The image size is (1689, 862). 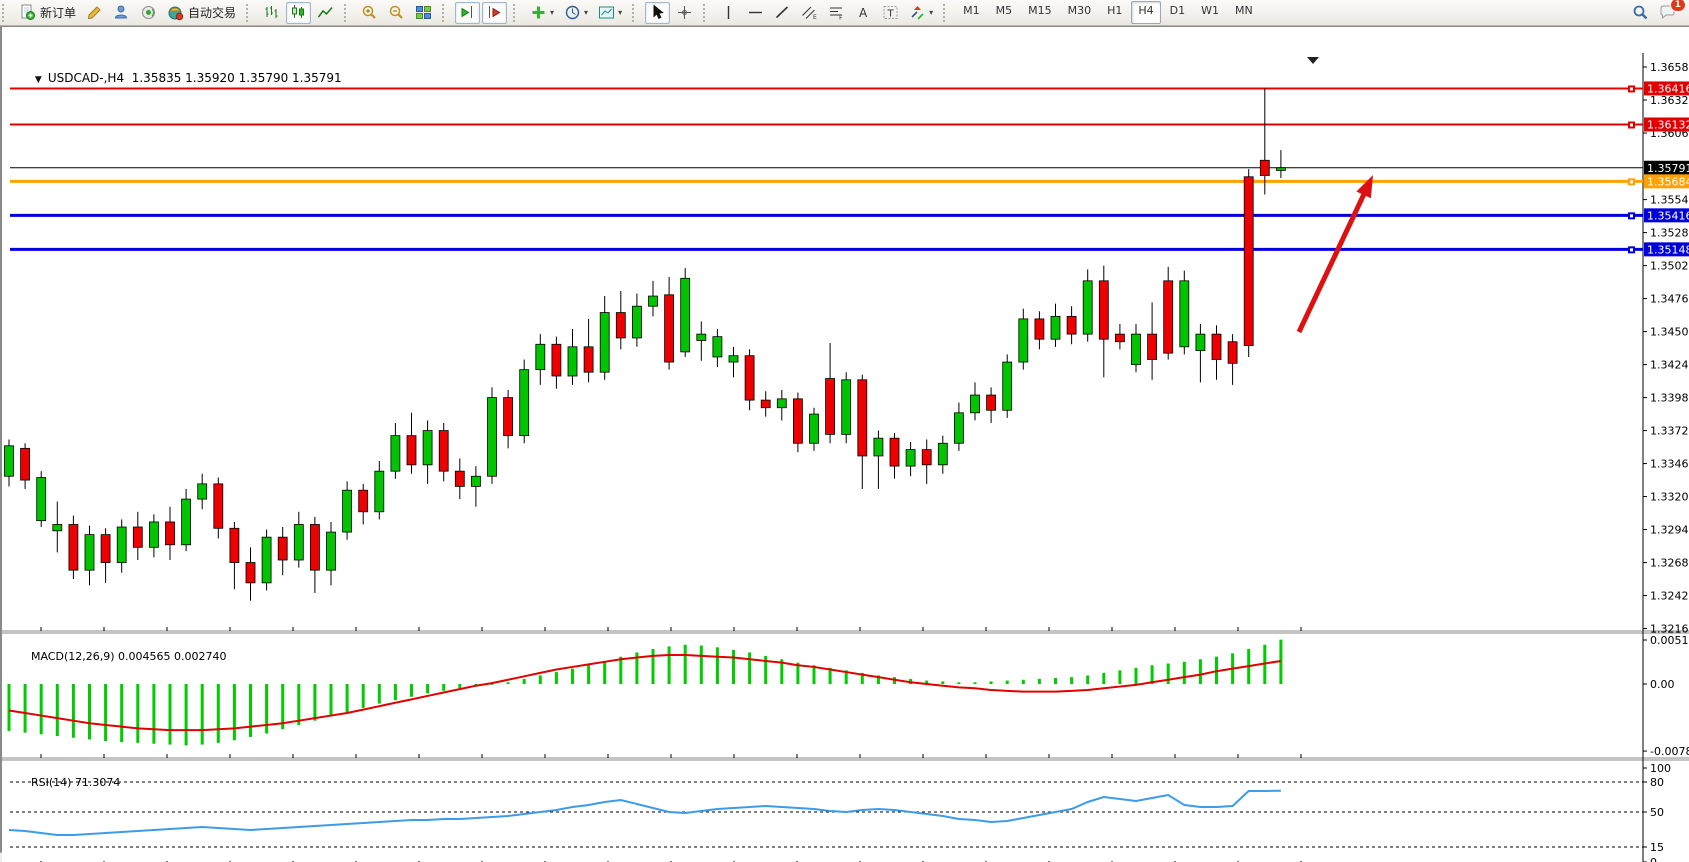 I want to click on zoom-out-button, so click(x=396, y=13).